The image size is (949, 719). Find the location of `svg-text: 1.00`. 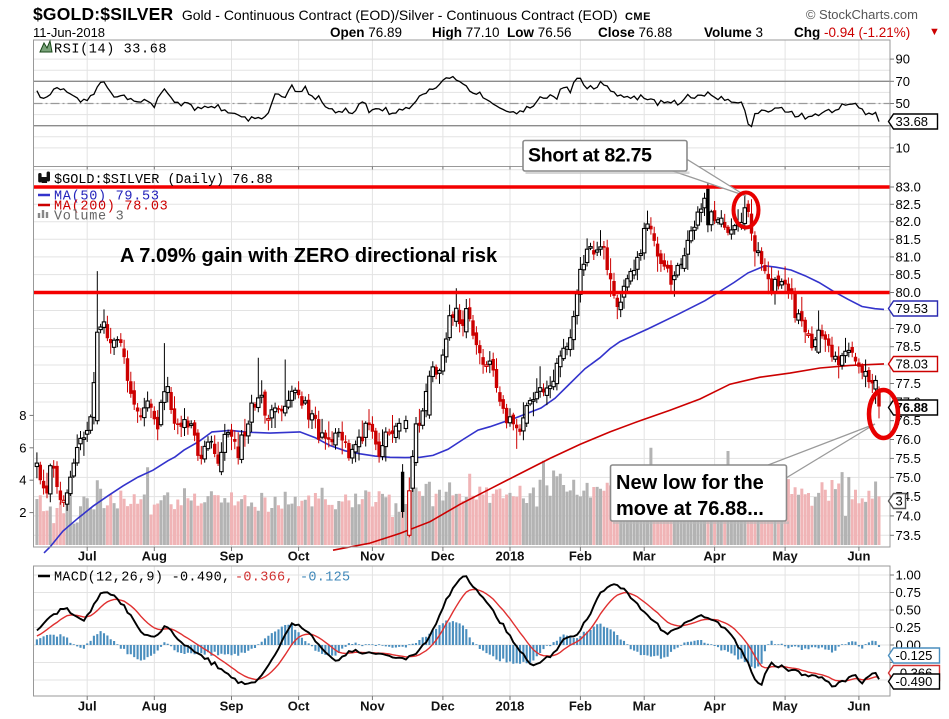

svg-text: 1.00 is located at coordinates (908, 575).